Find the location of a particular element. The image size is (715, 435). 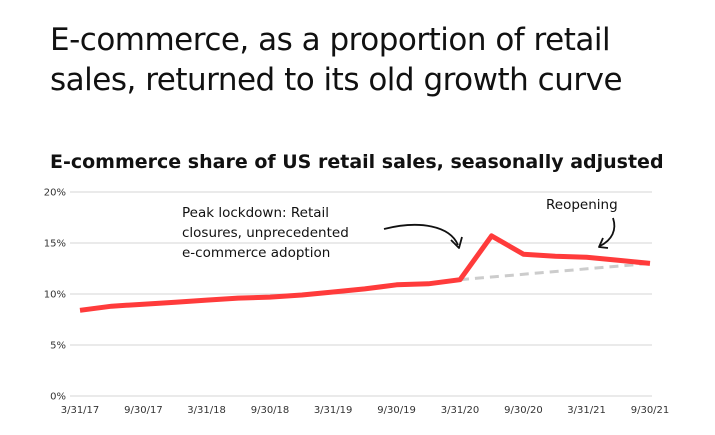

y-tick-label: 10% is located at coordinates (55, 295).